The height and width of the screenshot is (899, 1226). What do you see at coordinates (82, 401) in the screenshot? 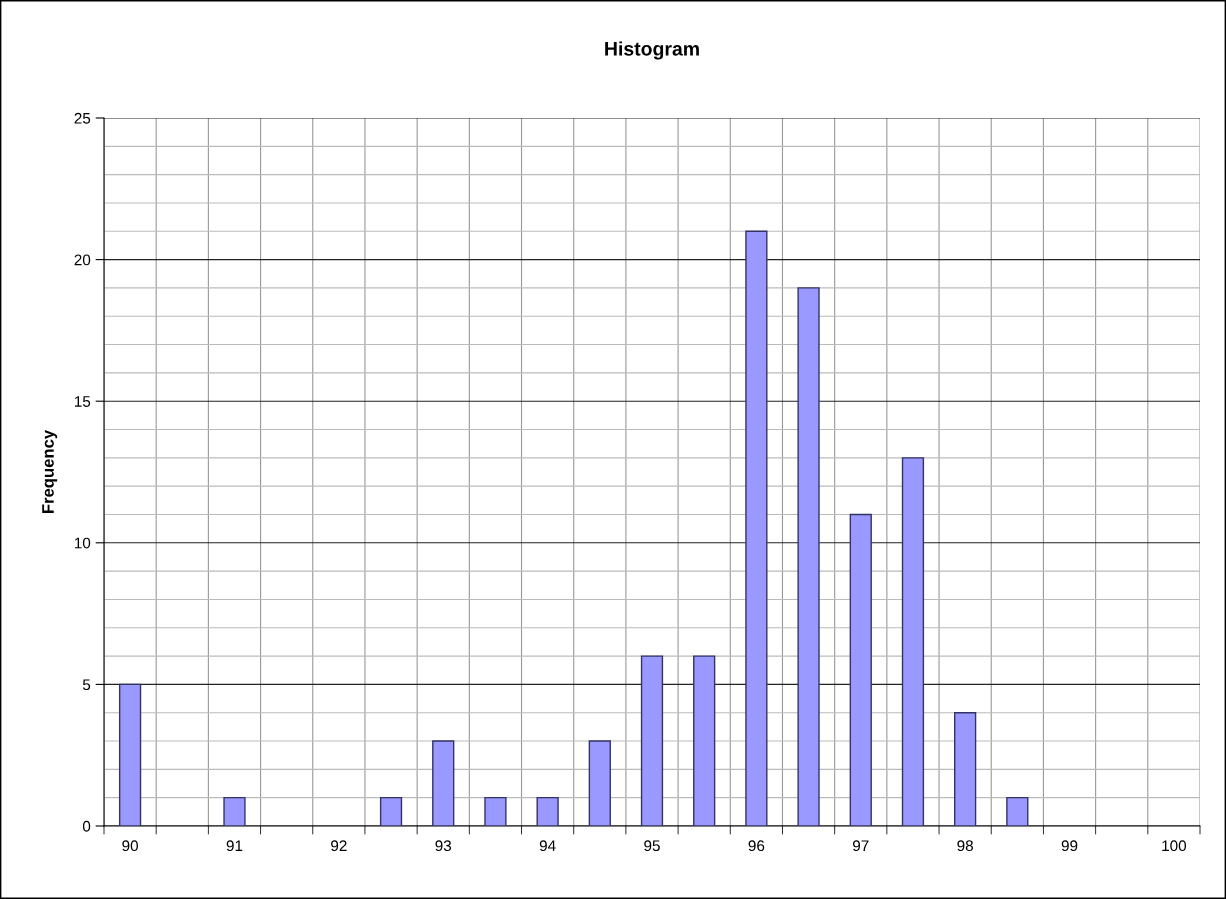
I see `y-tick-label: 15` at bounding box center [82, 401].